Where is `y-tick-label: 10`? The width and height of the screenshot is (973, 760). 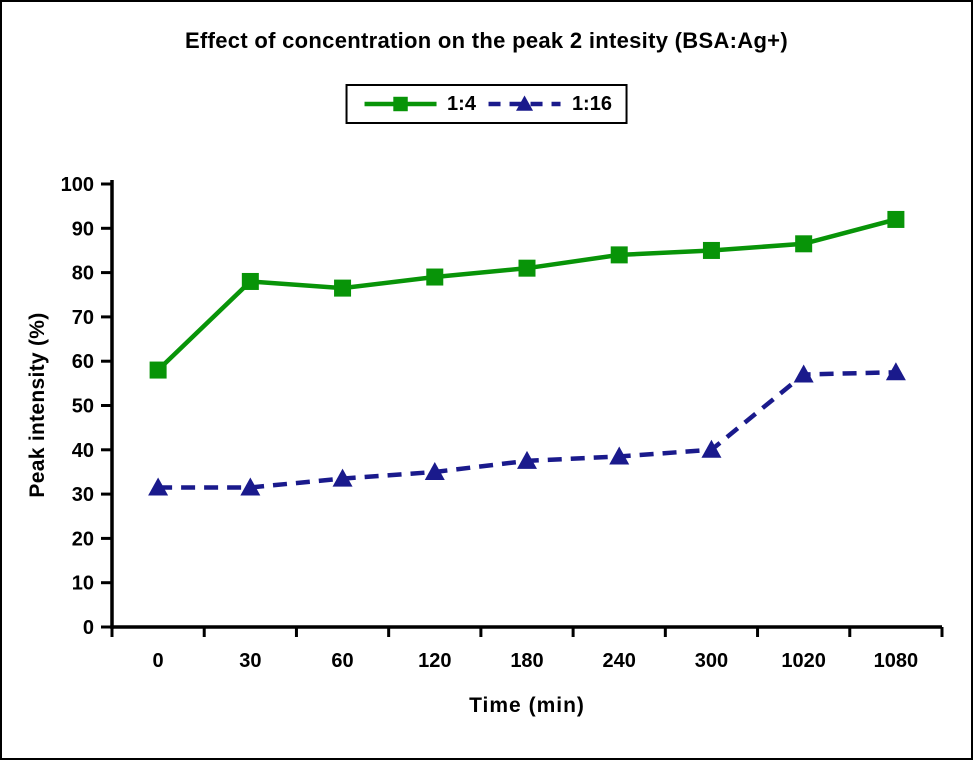 y-tick-label: 10 is located at coordinates (83, 584).